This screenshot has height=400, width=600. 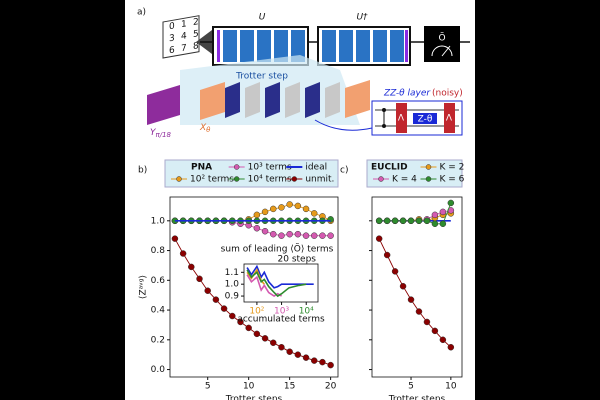 I want to click on grid-number: 8, so click(x=196, y=46).